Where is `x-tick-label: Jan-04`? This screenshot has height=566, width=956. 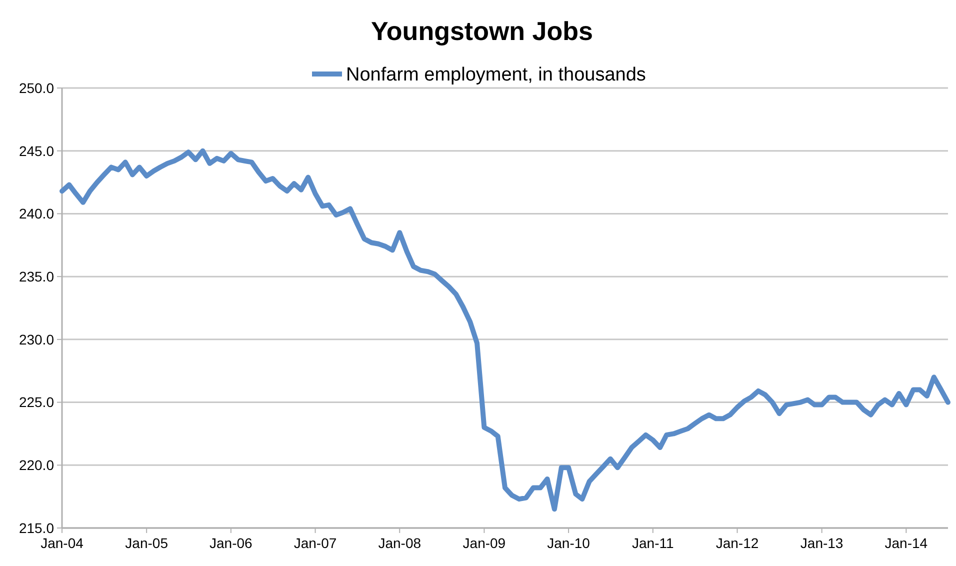
x-tick-label: Jan-04 is located at coordinates (62, 543).